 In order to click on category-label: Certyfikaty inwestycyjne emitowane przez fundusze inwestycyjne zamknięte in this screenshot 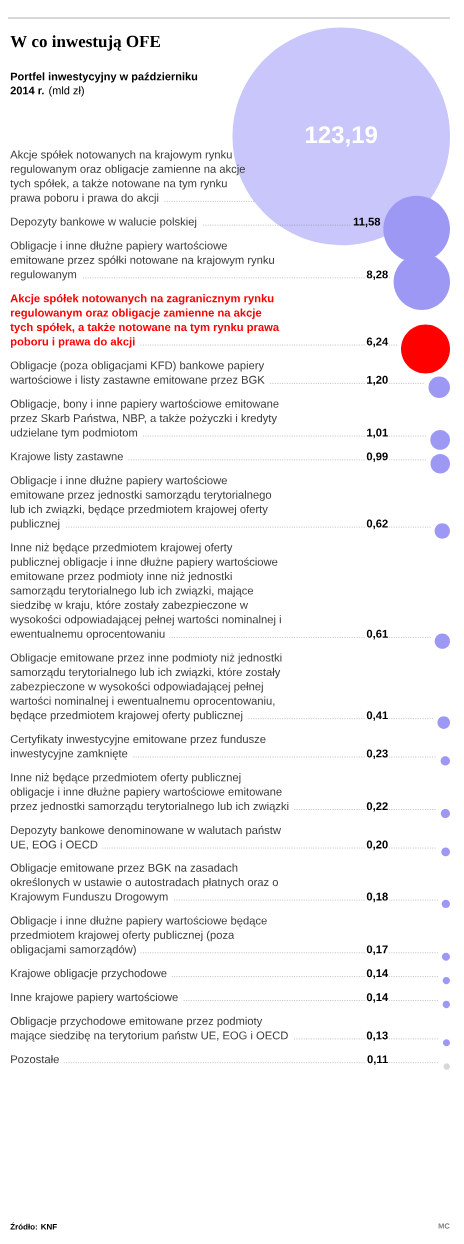, I will do `click(138, 747)`.